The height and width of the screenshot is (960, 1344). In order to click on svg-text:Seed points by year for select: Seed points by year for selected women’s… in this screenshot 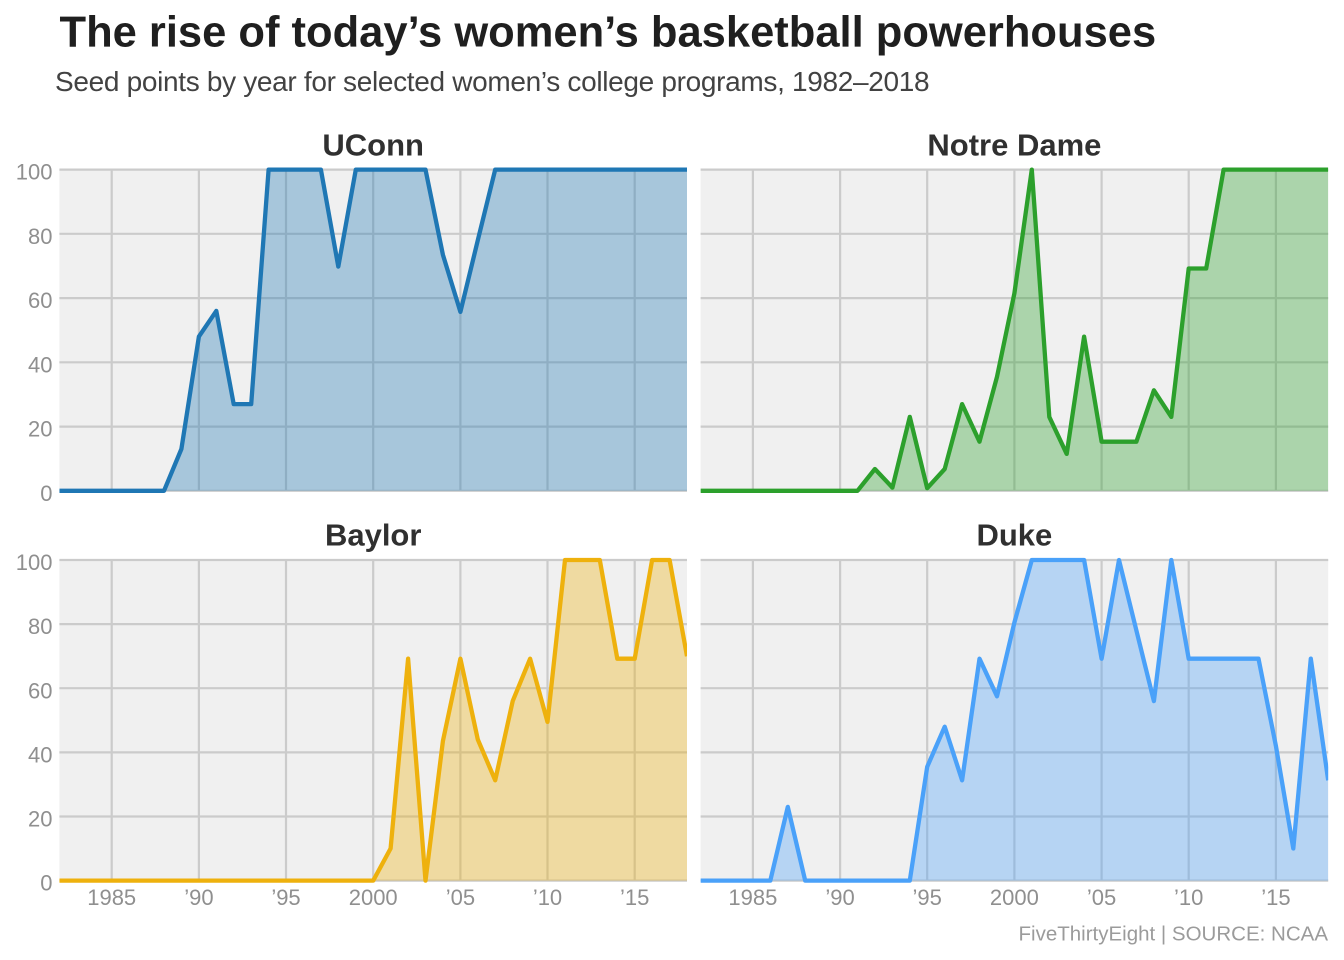, I will do `click(492, 81)`.